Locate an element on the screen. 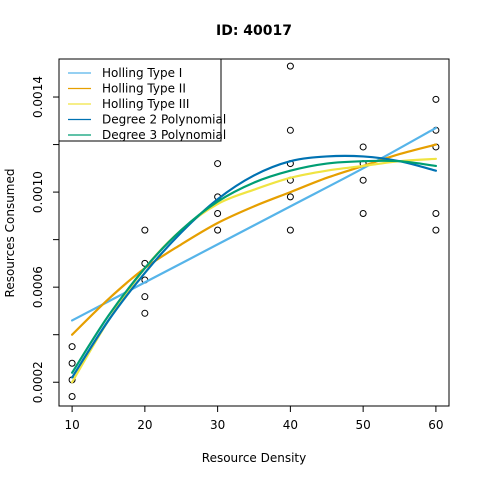  y-tick-label: 0.0010 is located at coordinates (38, 192).